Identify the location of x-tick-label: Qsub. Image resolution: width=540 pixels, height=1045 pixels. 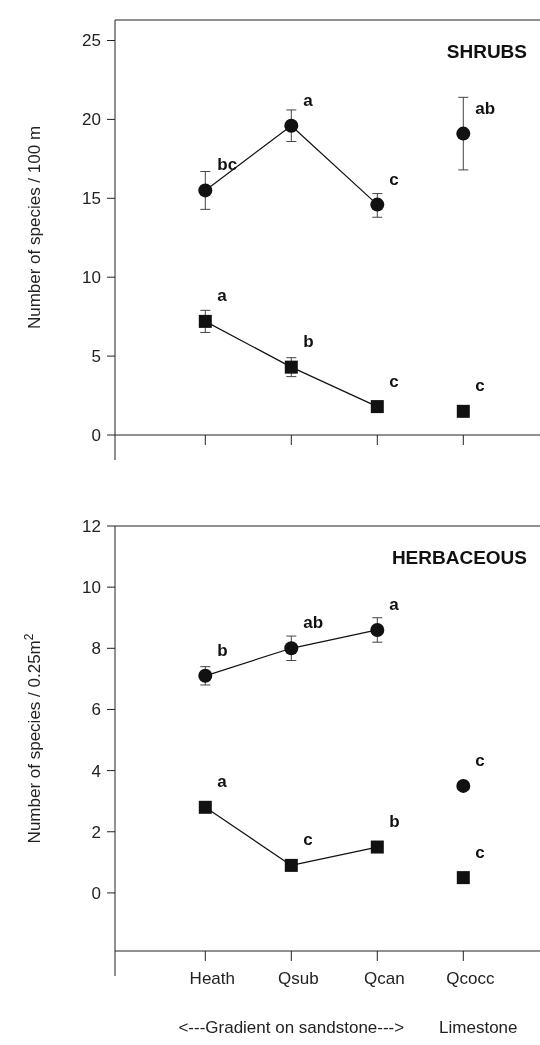
(298, 978).